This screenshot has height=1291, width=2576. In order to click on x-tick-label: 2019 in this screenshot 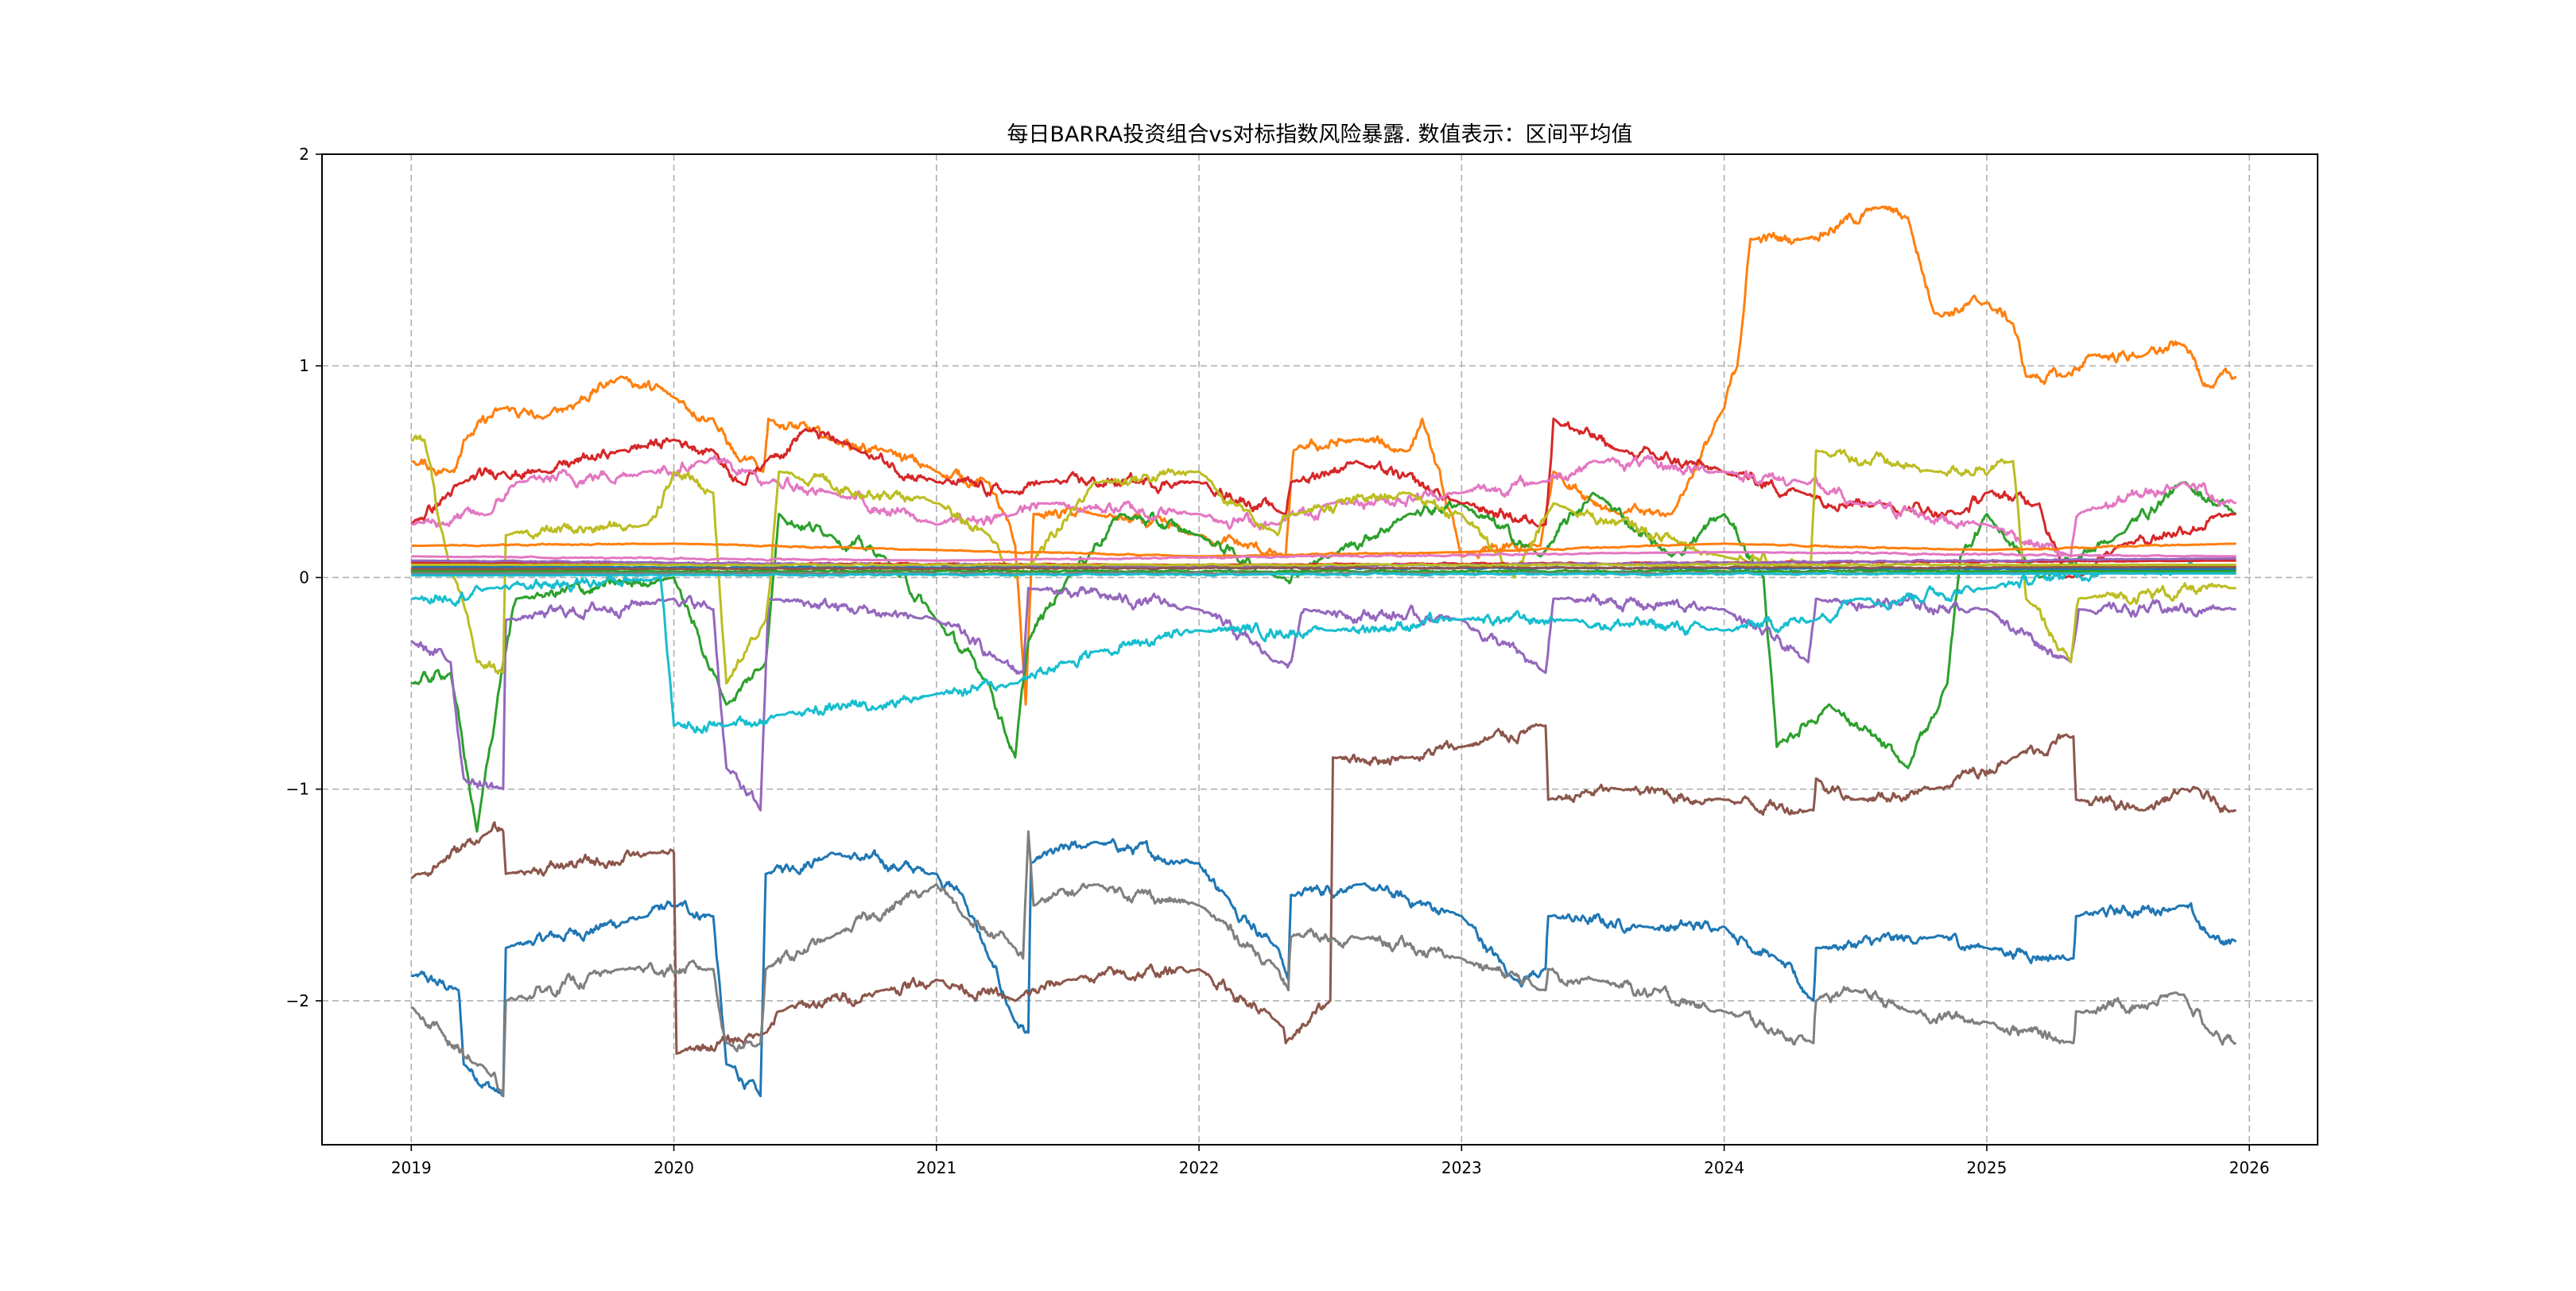, I will do `click(412, 1167)`.